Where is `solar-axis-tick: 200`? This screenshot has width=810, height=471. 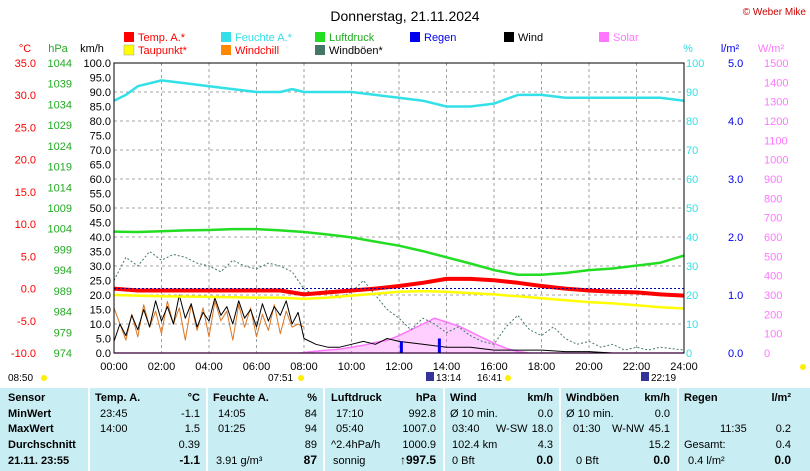 solar-axis-tick: 200 is located at coordinates (773, 315).